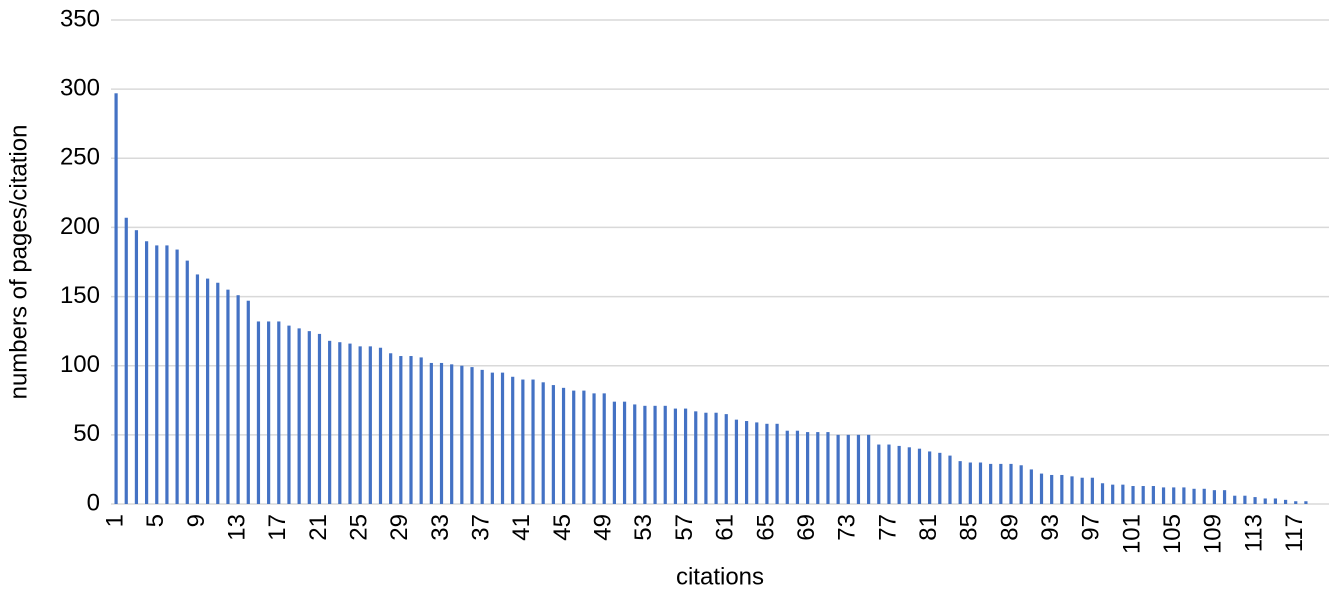  What do you see at coordinates (93, 502) in the screenshot?
I see `y-tick-label: 0` at bounding box center [93, 502].